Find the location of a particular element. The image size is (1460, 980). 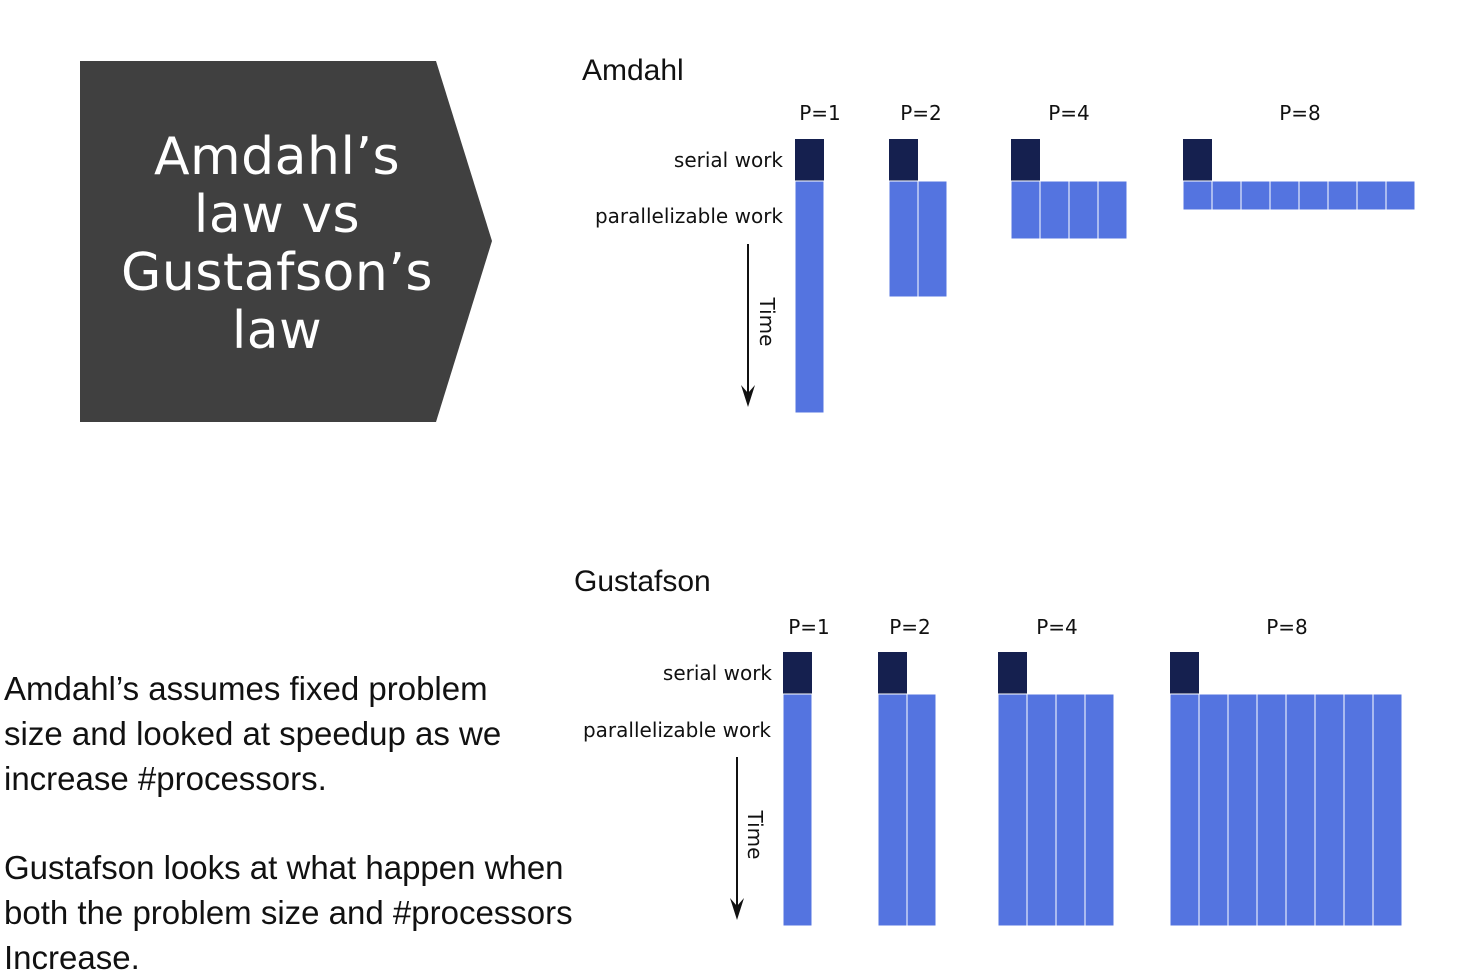

amdahl-parallel-column-p1 is located at coordinates (809, 297).